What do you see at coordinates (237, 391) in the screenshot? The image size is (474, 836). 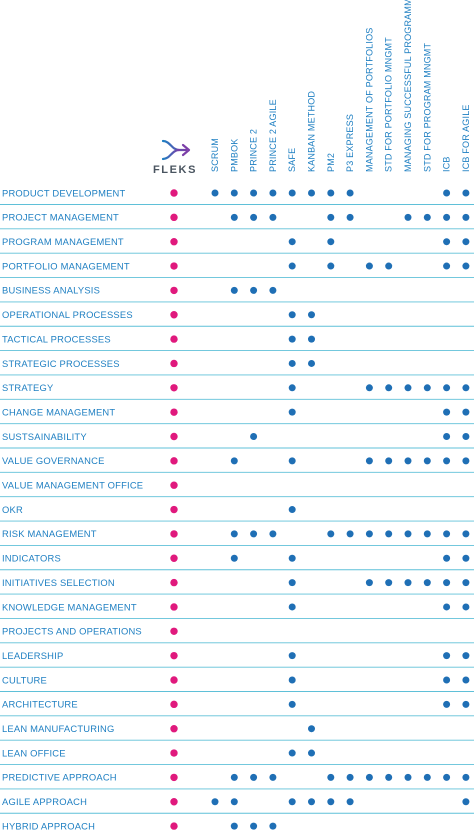 I see `table-row: STRATEGY` at bounding box center [237, 391].